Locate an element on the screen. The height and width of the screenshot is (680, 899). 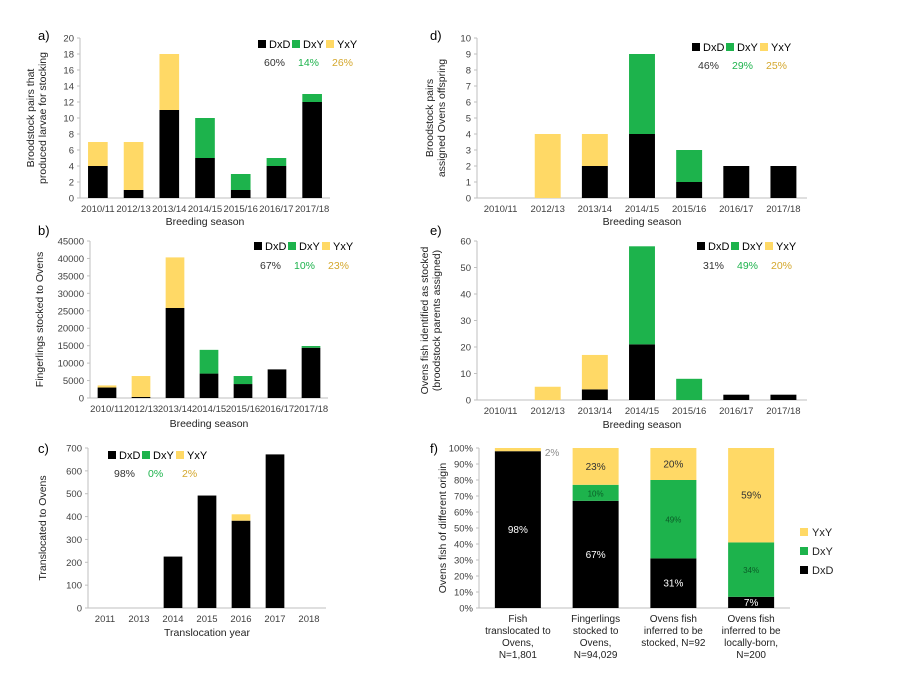
data-label-f-dxd-1: 67% is located at coordinates (596, 555).